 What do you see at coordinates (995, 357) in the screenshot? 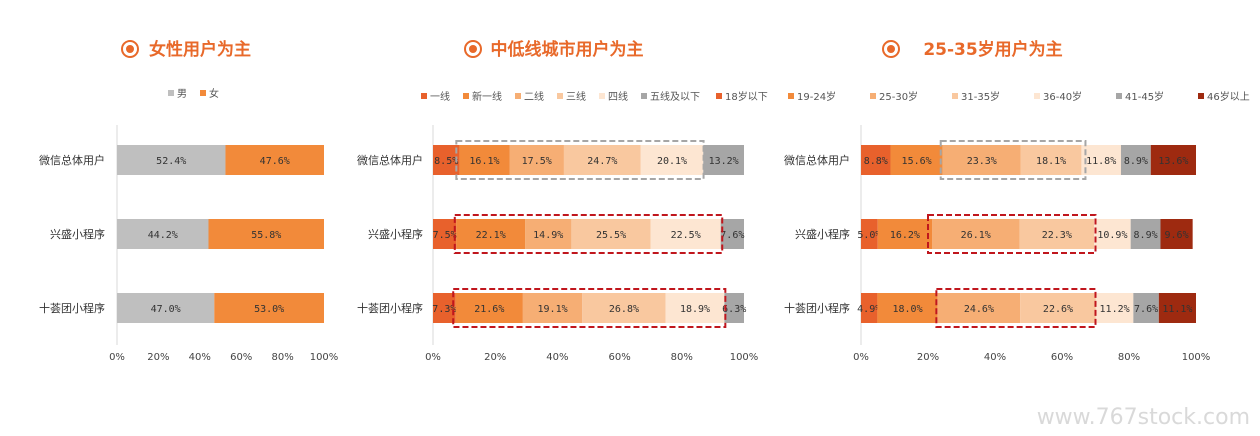
I see `x-tick-label: 40%` at bounding box center [995, 357].